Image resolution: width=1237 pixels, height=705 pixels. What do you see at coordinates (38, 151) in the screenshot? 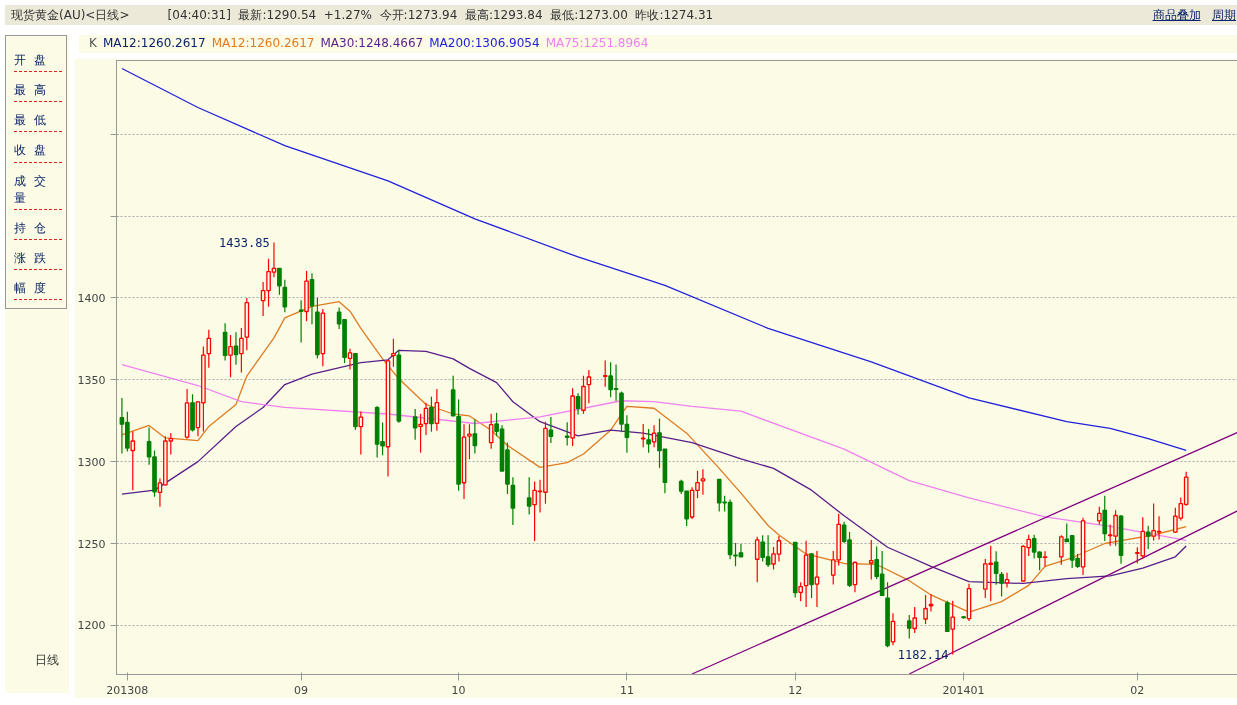
I see `text: 收盘` at bounding box center [38, 151].